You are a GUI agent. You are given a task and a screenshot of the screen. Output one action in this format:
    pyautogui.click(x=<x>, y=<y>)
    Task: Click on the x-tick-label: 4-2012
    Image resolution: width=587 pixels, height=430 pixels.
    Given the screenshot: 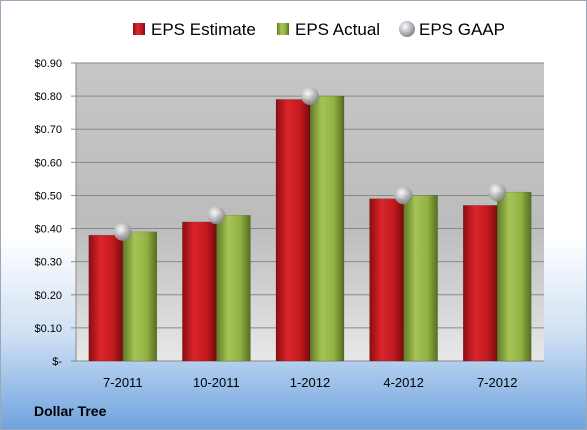 What is the action you would take?
    pyautogui.click(x=403, y=382)
    